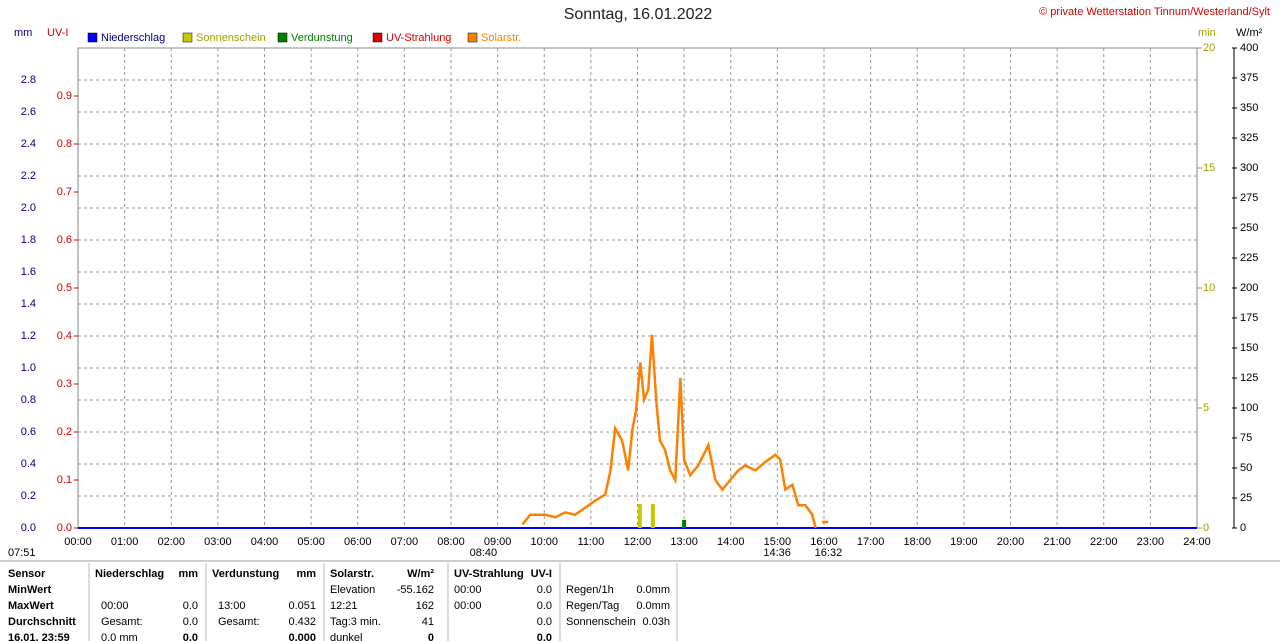 Image resolution: width=1280 pixels, height=641 pixels. Describe the element at coordinates (28, 464) in the screenshot. I see `y-tick-label: 0.4` at that location.